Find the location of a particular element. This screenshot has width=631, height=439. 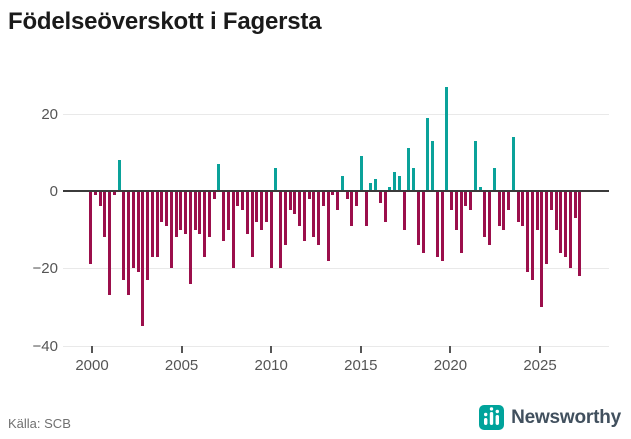

bar-2025Q2 is located at coordinates (570, 230).